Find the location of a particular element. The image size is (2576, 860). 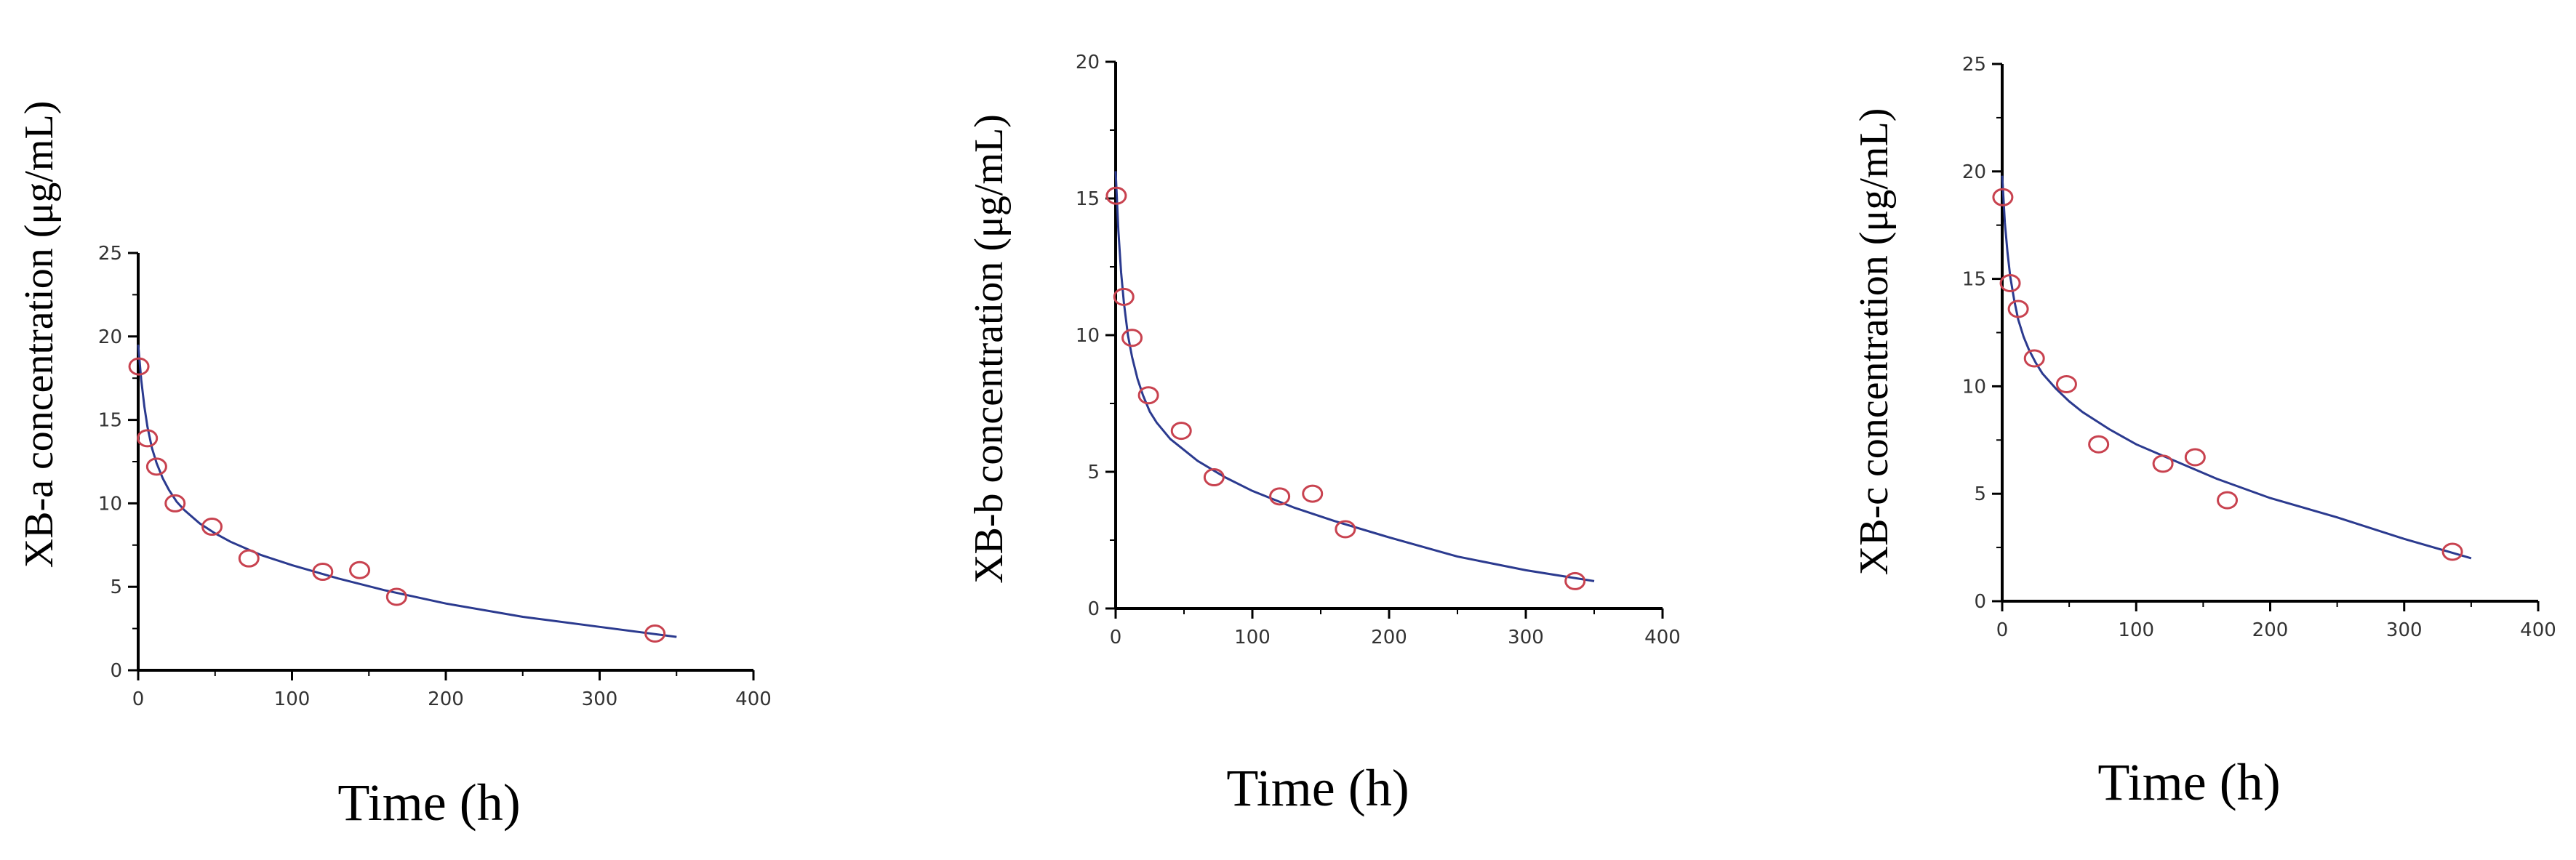

x-tick-label-a: 100 is located at coordinates (292, 699).